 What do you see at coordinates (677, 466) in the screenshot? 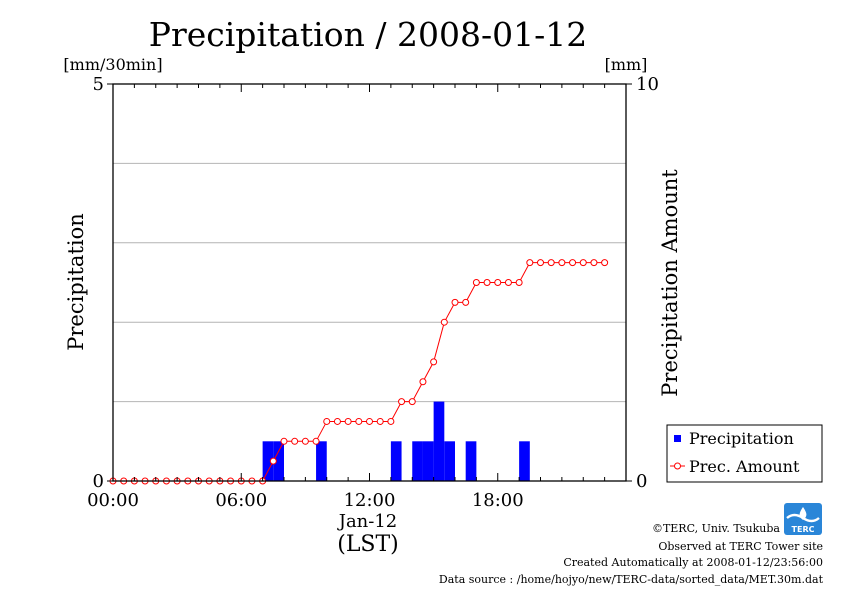
I see `legend-line-marker` at bounding box center [677, 466].